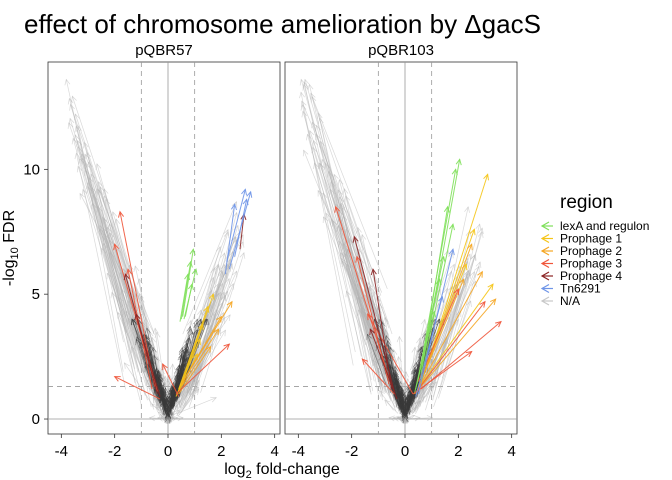 The image size is (672, 480). I want to click on legend-item: N/A, so click(560, 301).